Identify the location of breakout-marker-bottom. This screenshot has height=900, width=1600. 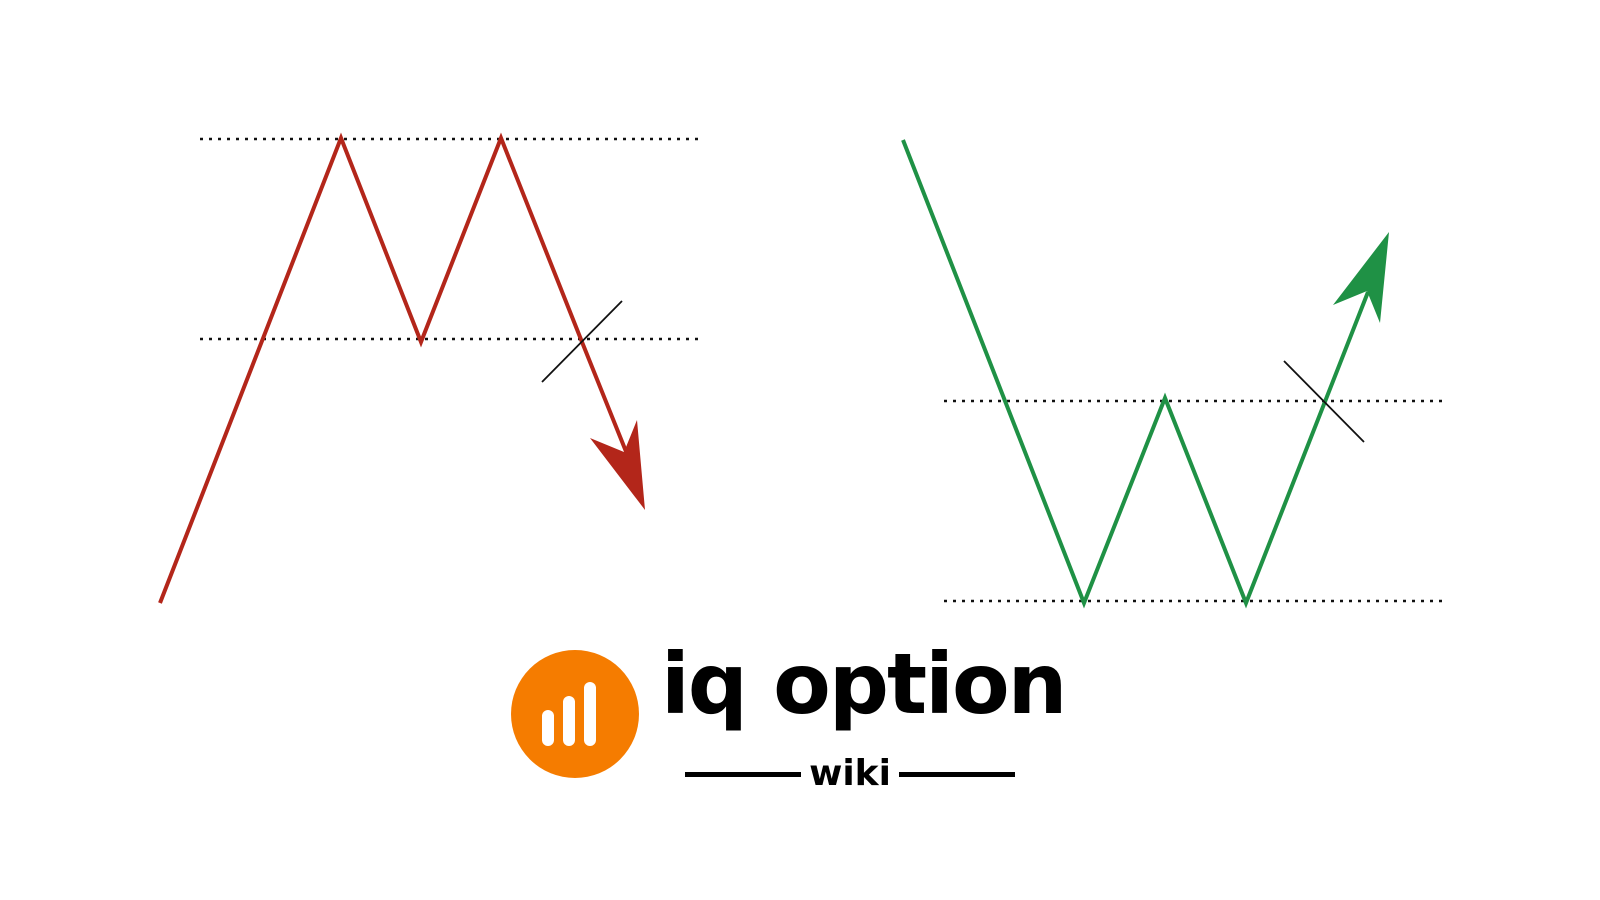
(1324, 401).